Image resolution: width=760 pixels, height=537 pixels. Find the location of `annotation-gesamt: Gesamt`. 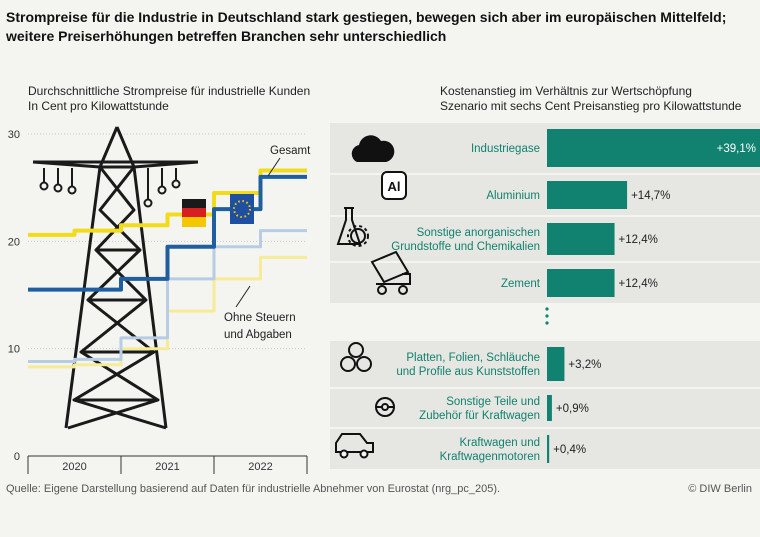

annotation-gesamt: Gesamt is located at coordinates (290, 151).